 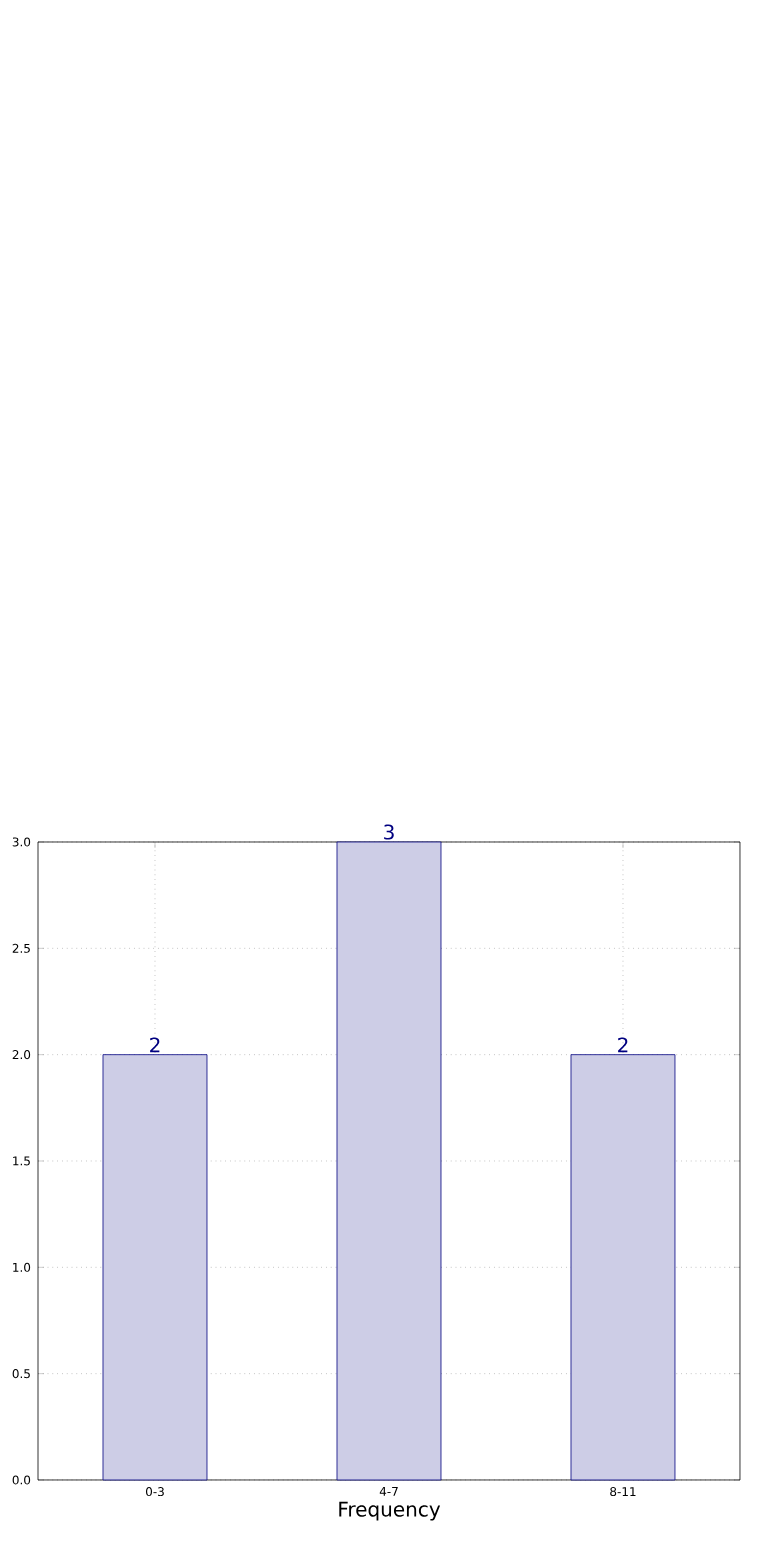 What do you see at coordinates (389, 832) in the screenshot?
I see `data-label: 3` at bounding box center [389, 832].